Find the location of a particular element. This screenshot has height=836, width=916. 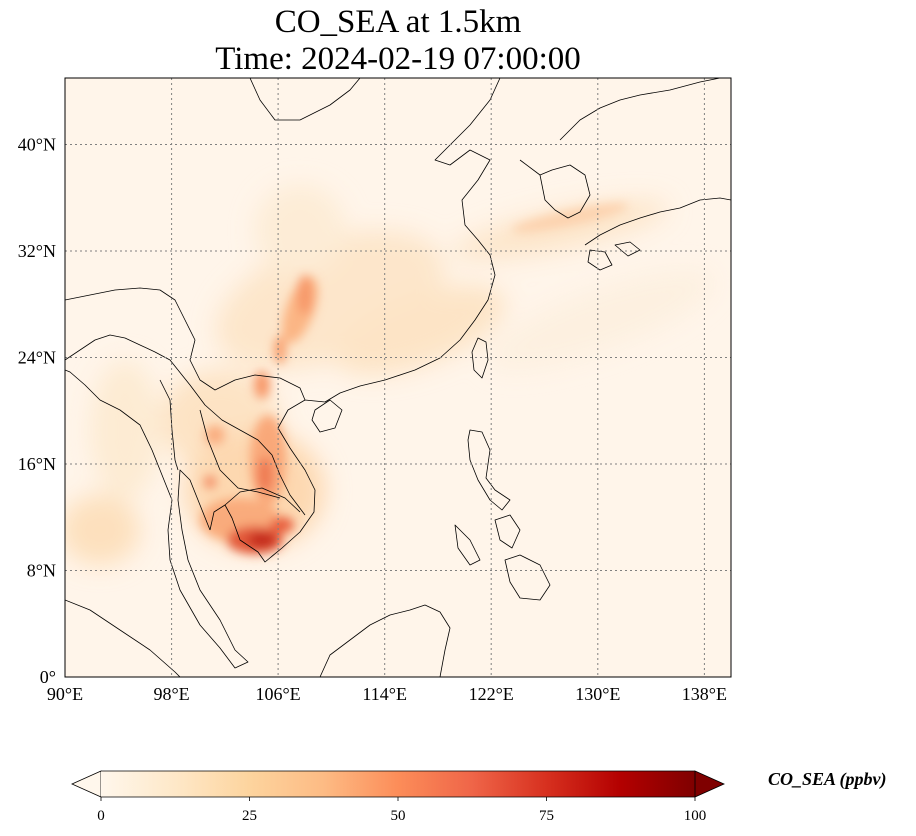

colorbar-tick-labels: 0 25 50 75 100 is located at coordinates (401, 816).